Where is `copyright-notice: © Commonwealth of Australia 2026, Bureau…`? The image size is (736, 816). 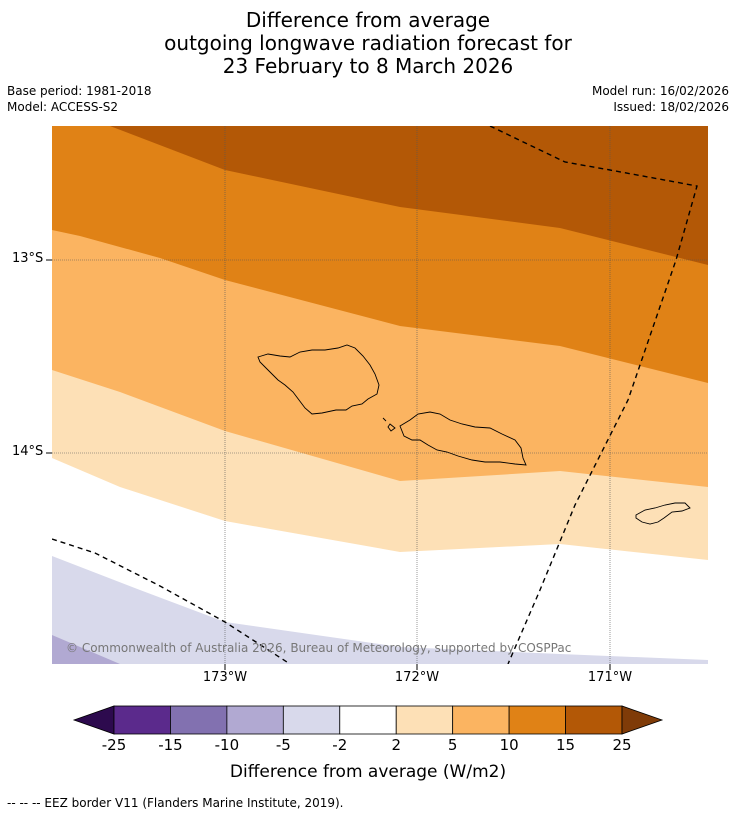 copyright-notice: © Commonwealth of Australia 2026, Bureau… is located at coordinates (319, 648).